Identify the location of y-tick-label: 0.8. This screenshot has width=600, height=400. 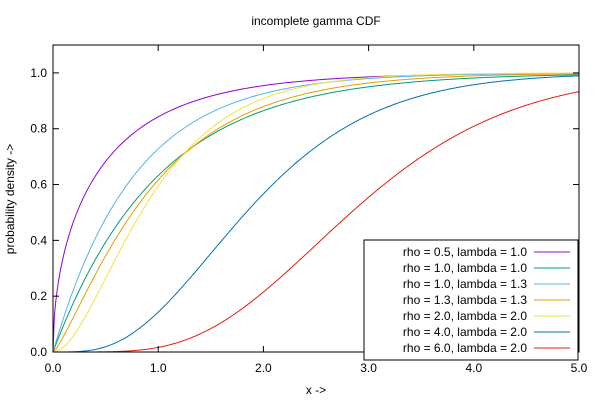
(38, 129).